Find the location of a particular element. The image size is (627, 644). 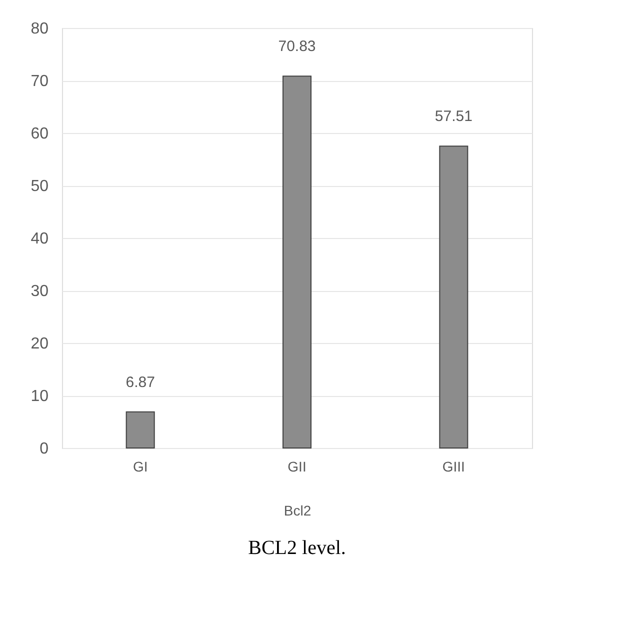

data-label: 6.87 is located at coordinates (140, 382).